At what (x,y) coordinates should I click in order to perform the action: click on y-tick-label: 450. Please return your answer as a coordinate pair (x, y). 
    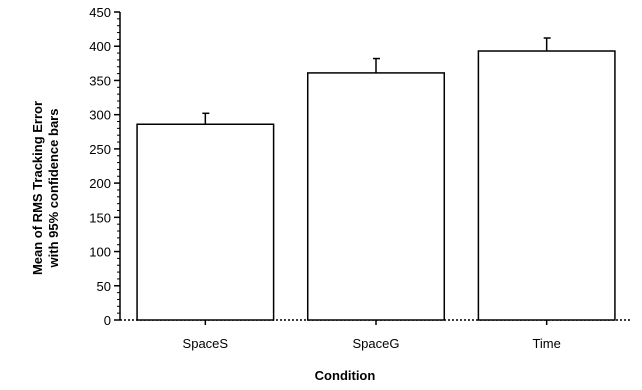
    Looking at the image, I should click on (100, 12).